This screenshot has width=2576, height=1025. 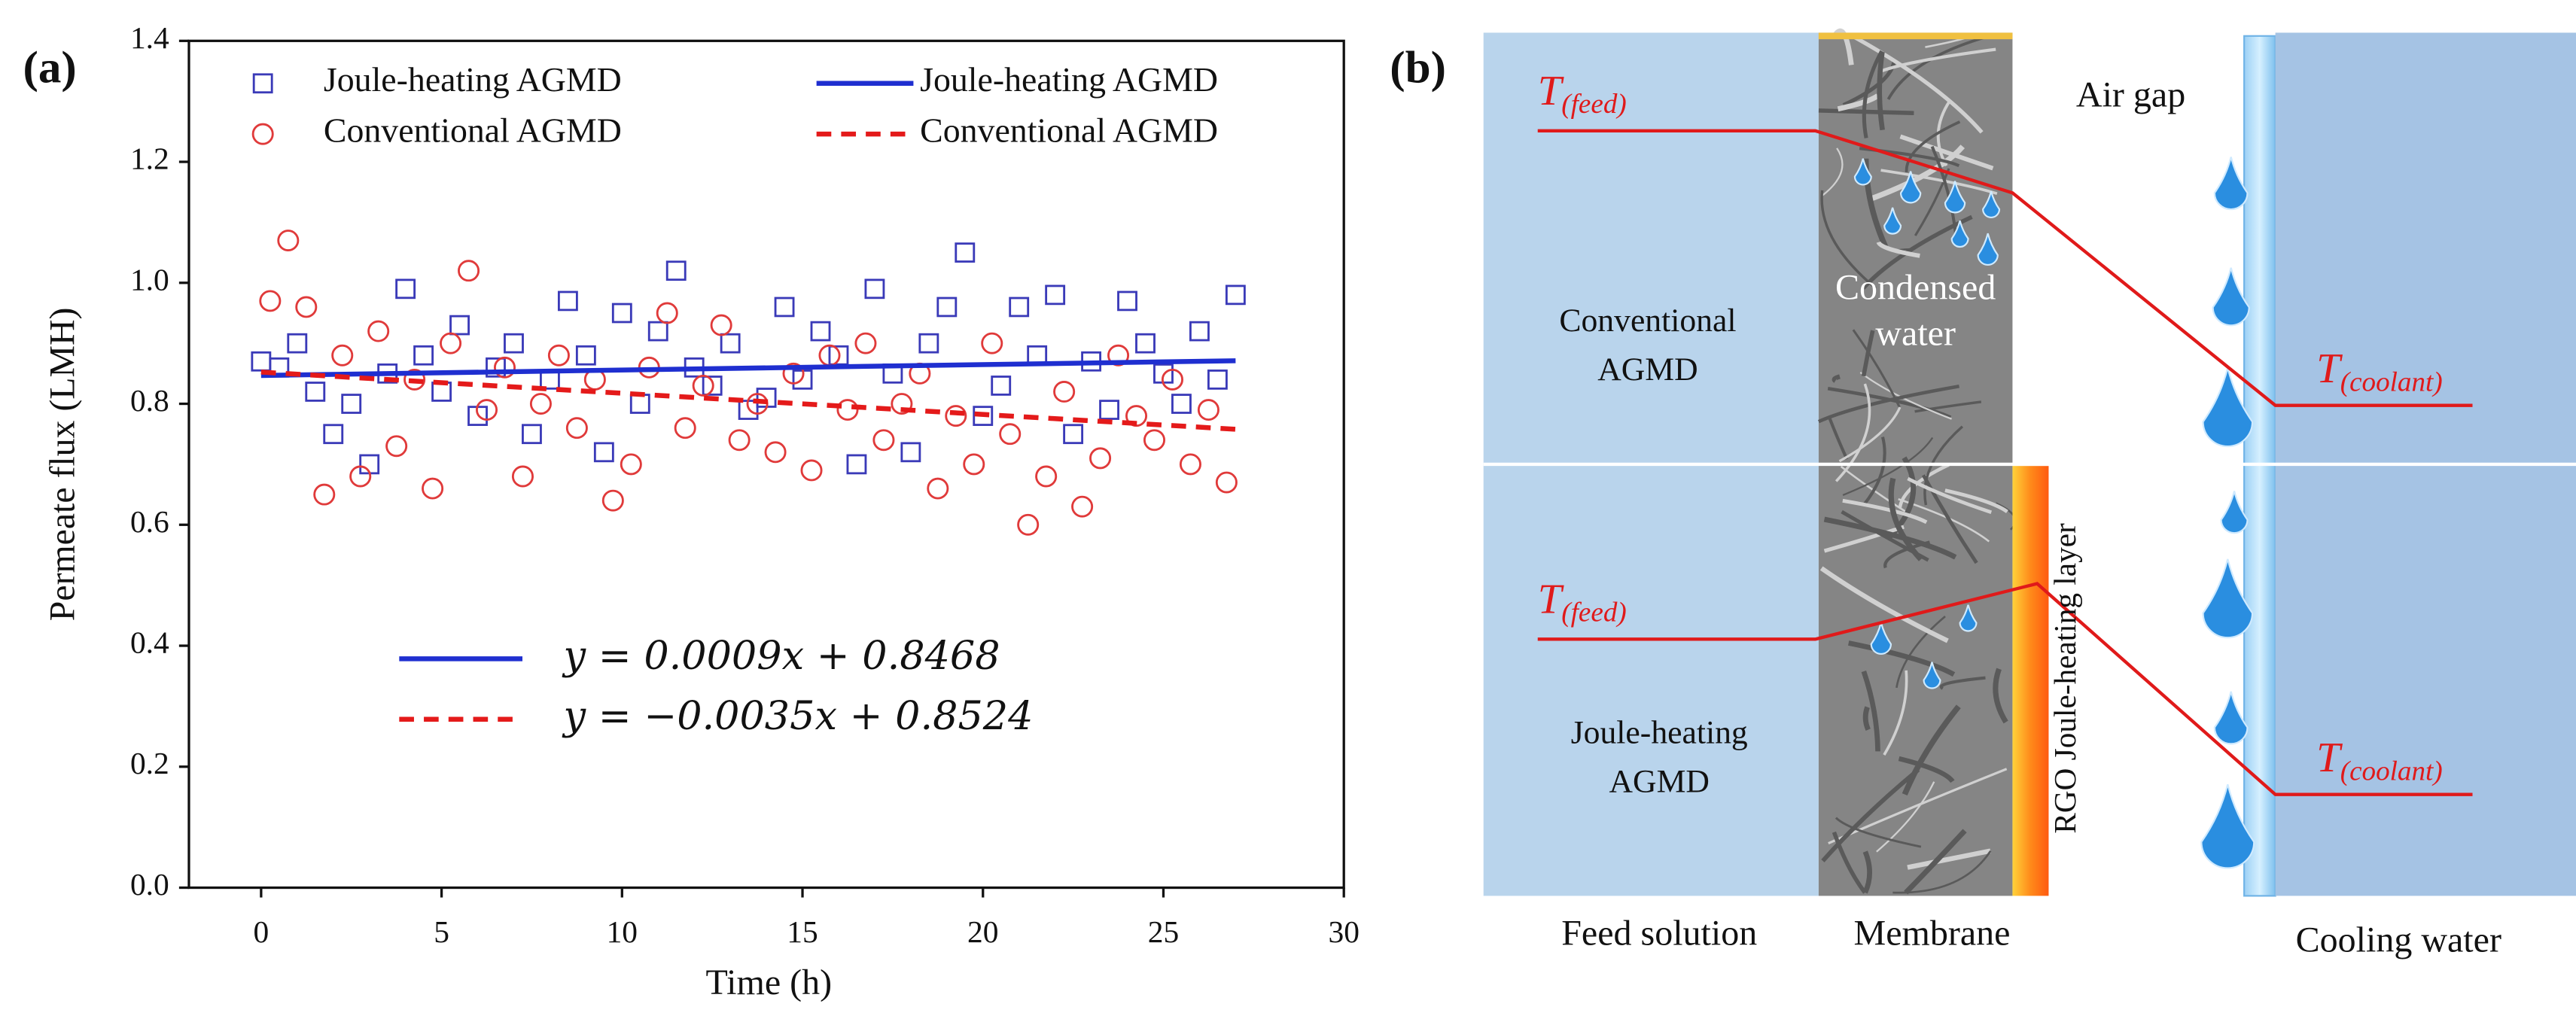 What do you see at coordinates (2031, 681) in the screenshot?
I see `rgo-layer` at bounding box center [2031, 681].